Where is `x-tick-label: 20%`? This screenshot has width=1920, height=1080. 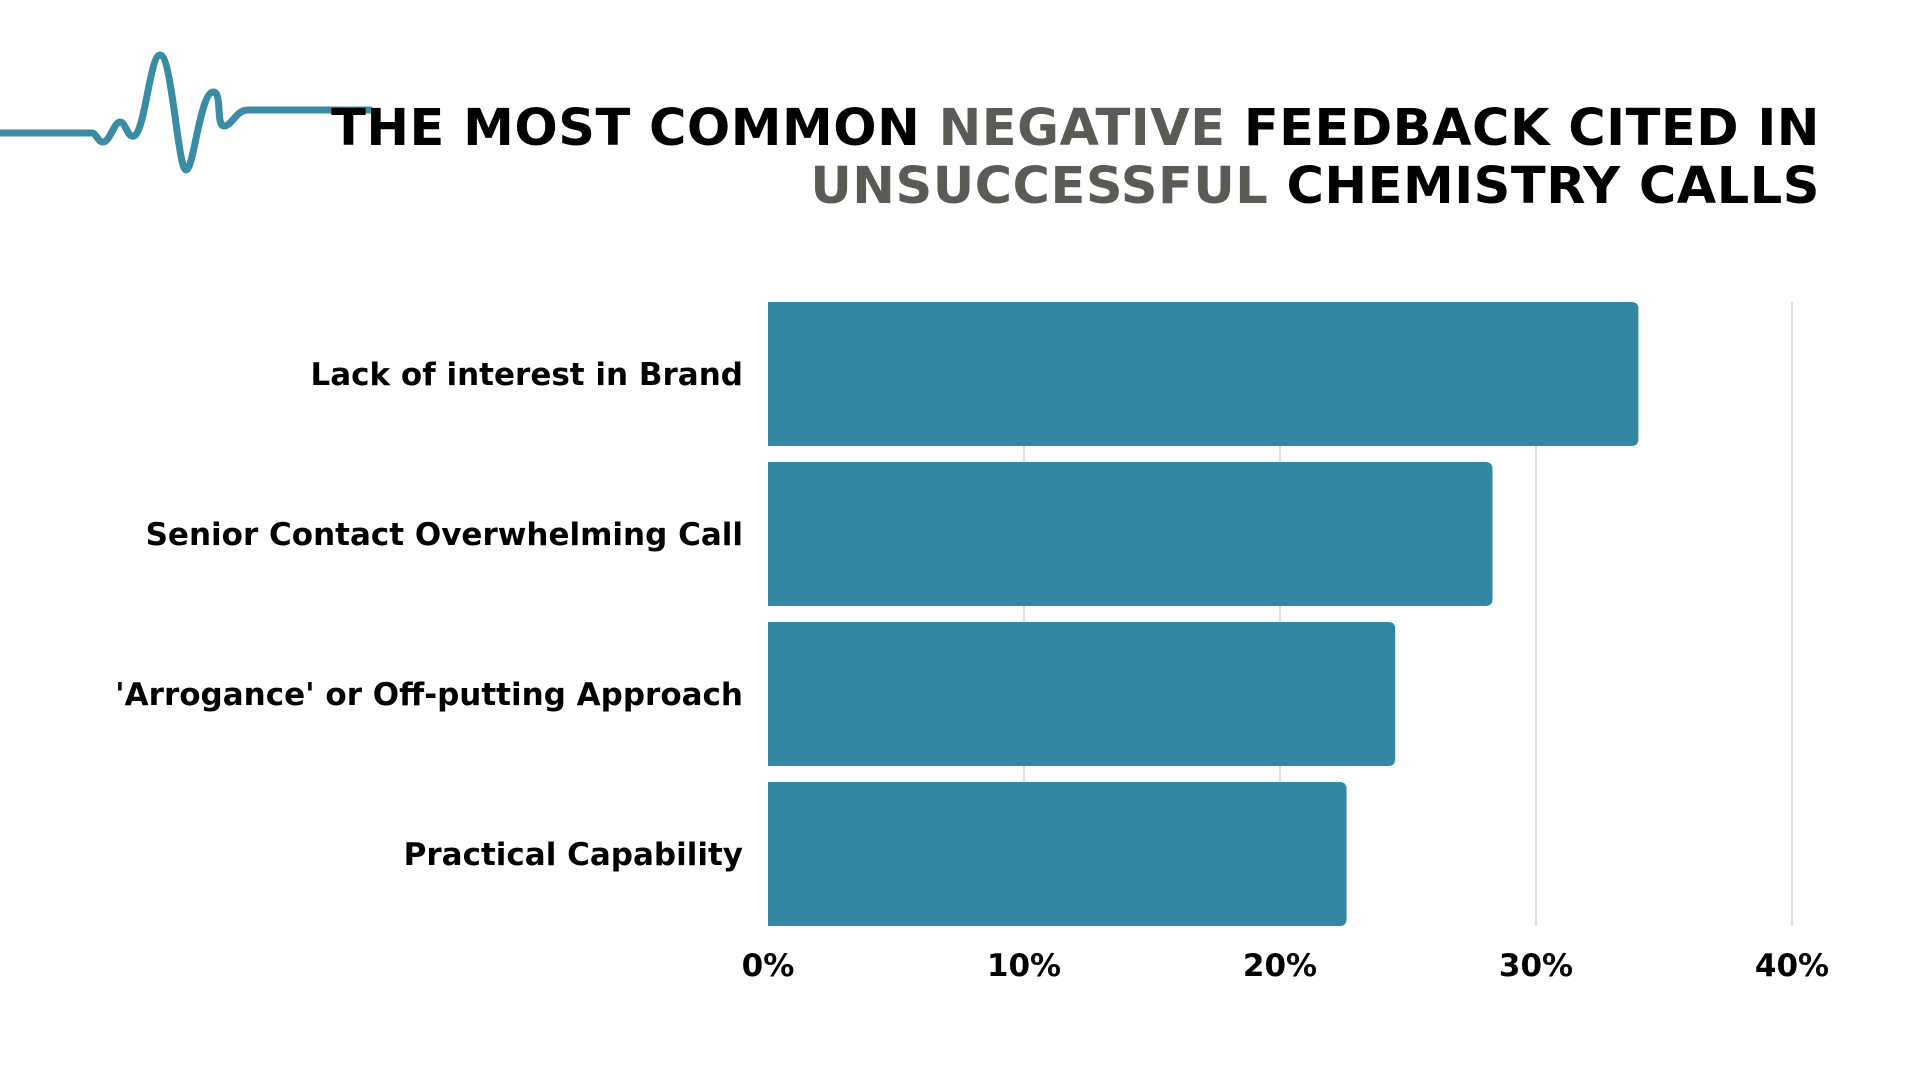
x-tick-label: 20% is located at coordinates (1280, 966).